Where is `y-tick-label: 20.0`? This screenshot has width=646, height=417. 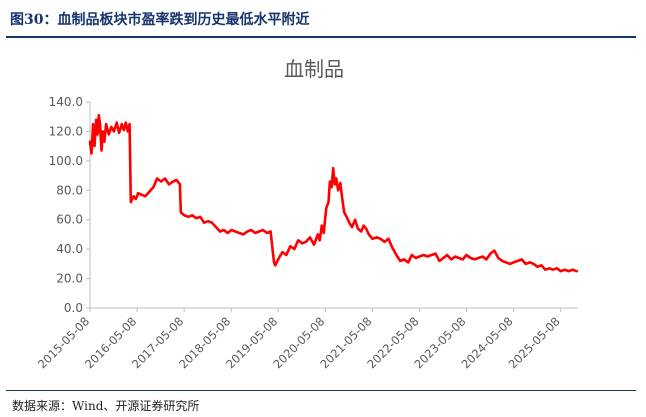 y-tick-label: 20.0 is located at coordinates (69, 279).